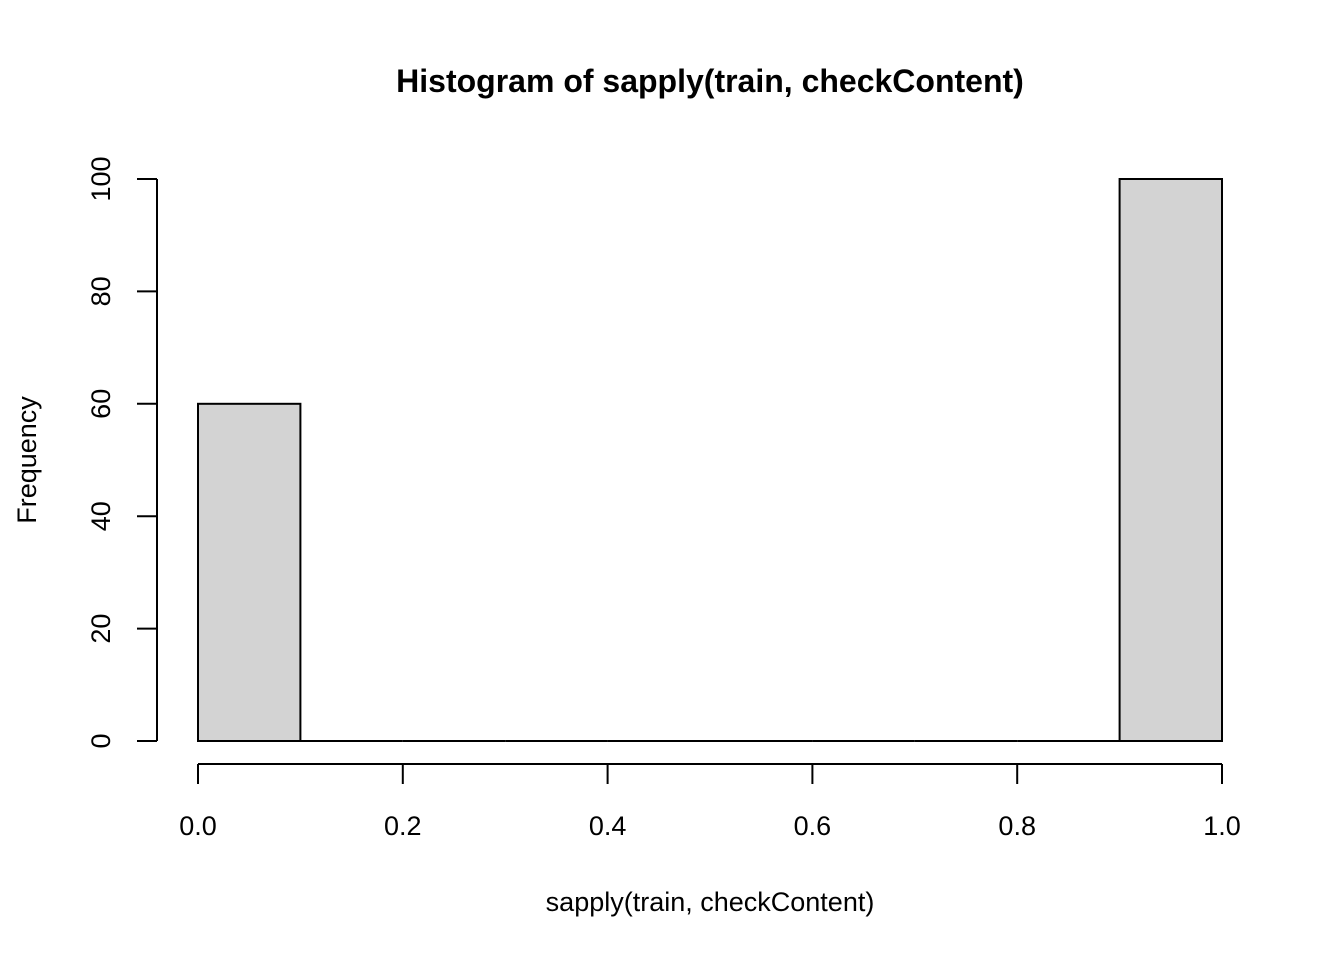 The height and width of the screenshot is (960, 1344). I want to click on y-tick-label: 40, so click(101, 516).